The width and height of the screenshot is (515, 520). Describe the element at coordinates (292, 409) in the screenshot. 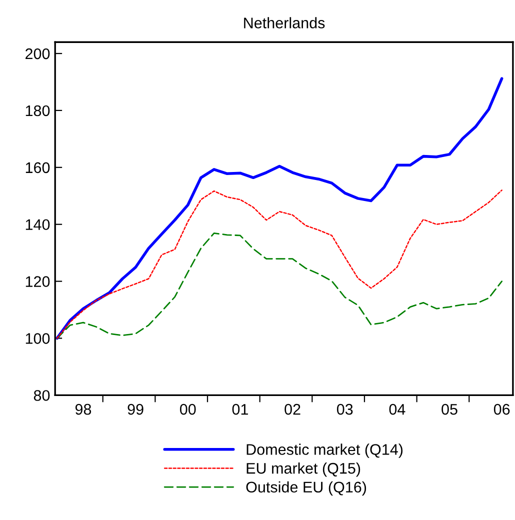

I see `x-tick-label: 02` at that location.